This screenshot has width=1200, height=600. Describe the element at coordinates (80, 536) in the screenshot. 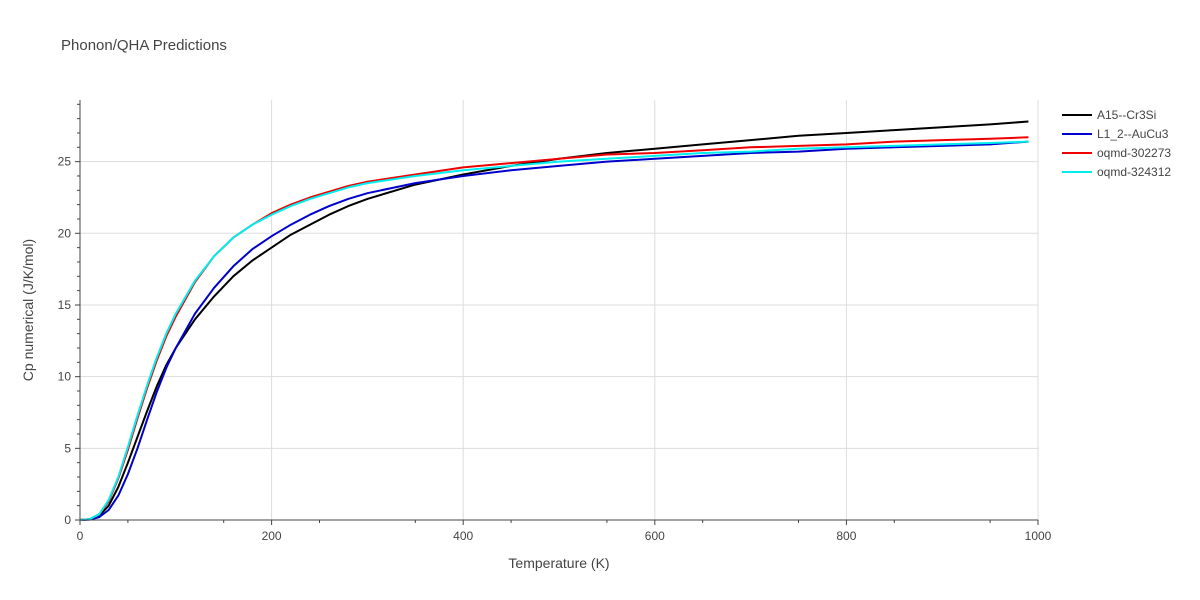

I see `x-tick-label: 0` at that location.